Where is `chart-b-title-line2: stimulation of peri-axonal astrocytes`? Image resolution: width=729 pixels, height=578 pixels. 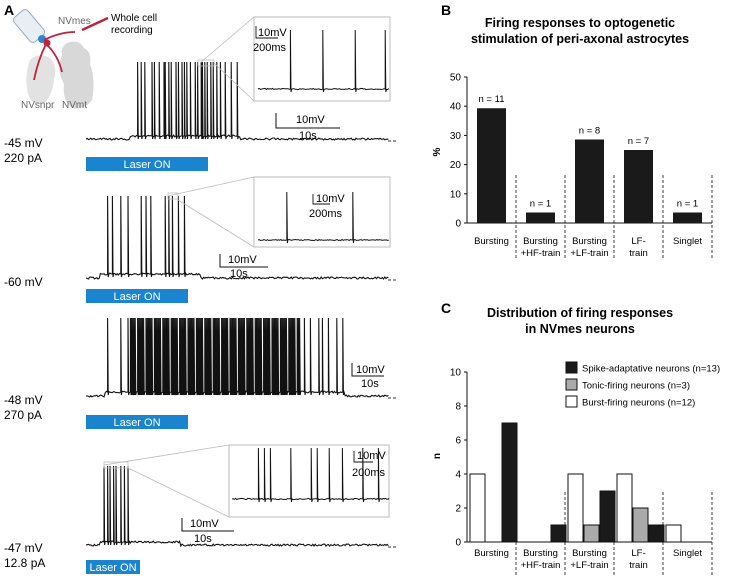 chart-b-title-line2: stimulation of peri-axonal astrocytes is located at coordinates (580, 39).